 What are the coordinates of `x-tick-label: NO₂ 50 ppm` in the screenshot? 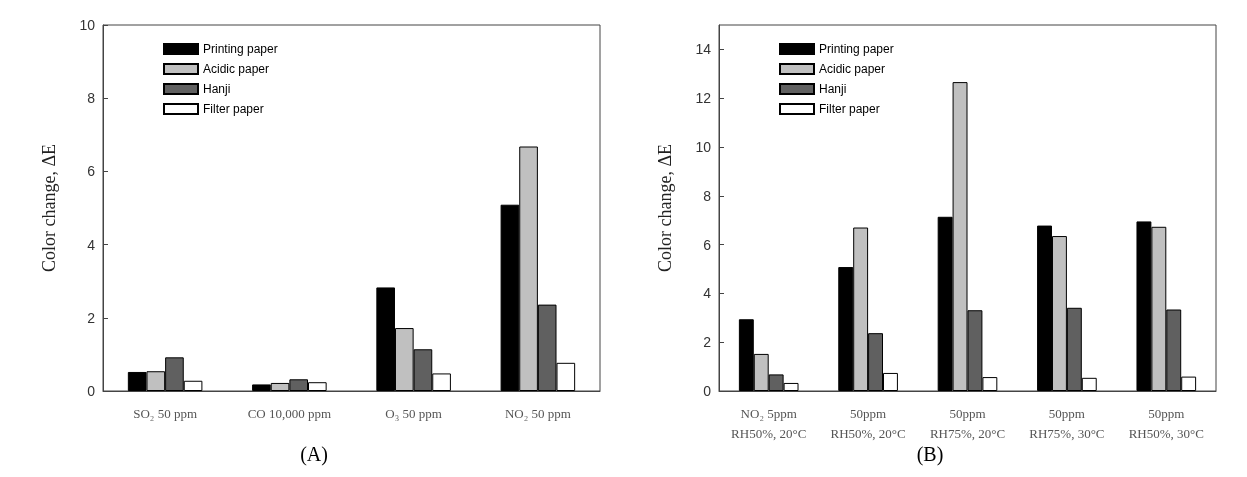 It's located at (537, 413).